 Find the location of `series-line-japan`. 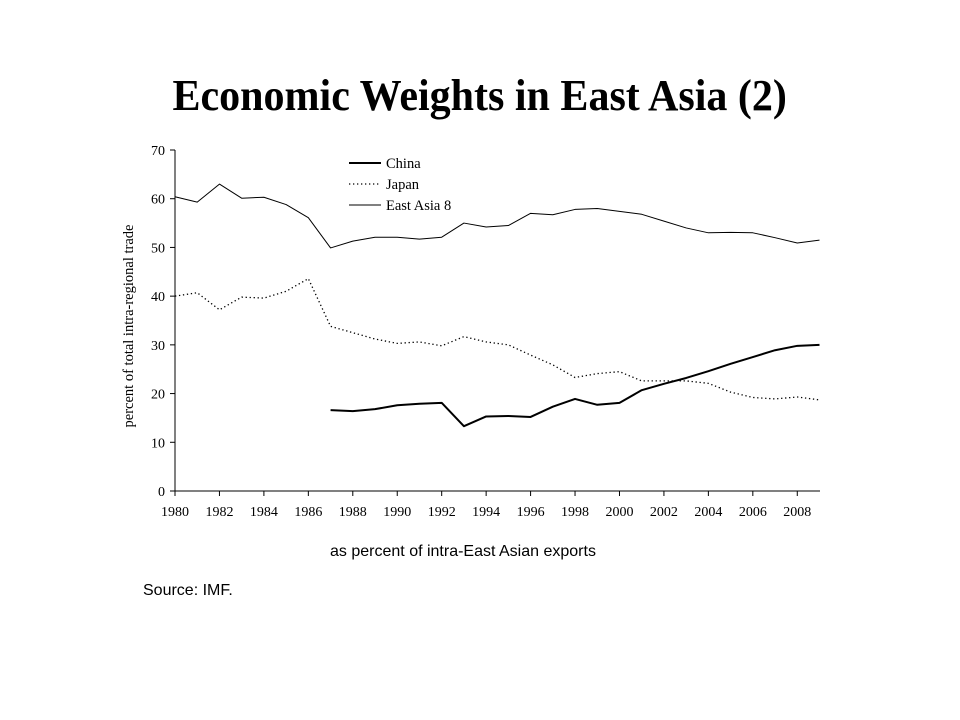

series-line-japan is located at coordinates (497, 339).